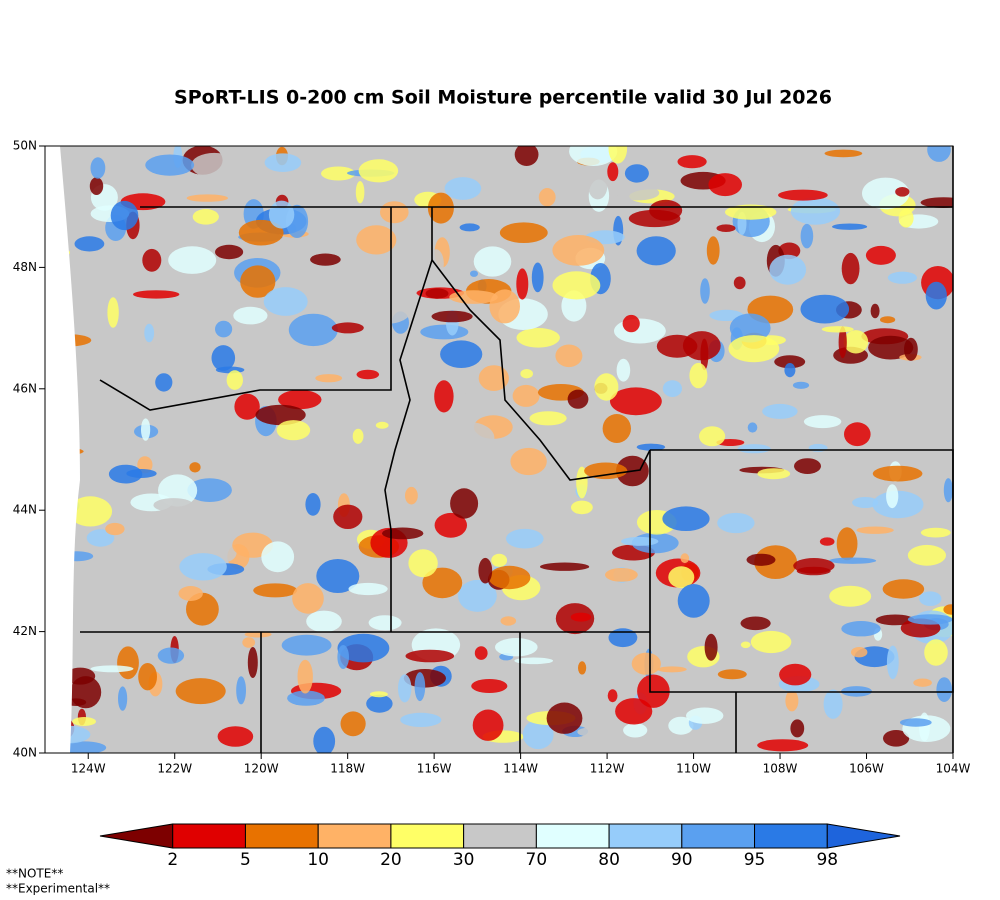 This screenshot has height=900, width=1000. What do you see at coordinates (537, 860) in the screenshot?
I see `colorbar-label: 70` at bounding box center [537, 860].